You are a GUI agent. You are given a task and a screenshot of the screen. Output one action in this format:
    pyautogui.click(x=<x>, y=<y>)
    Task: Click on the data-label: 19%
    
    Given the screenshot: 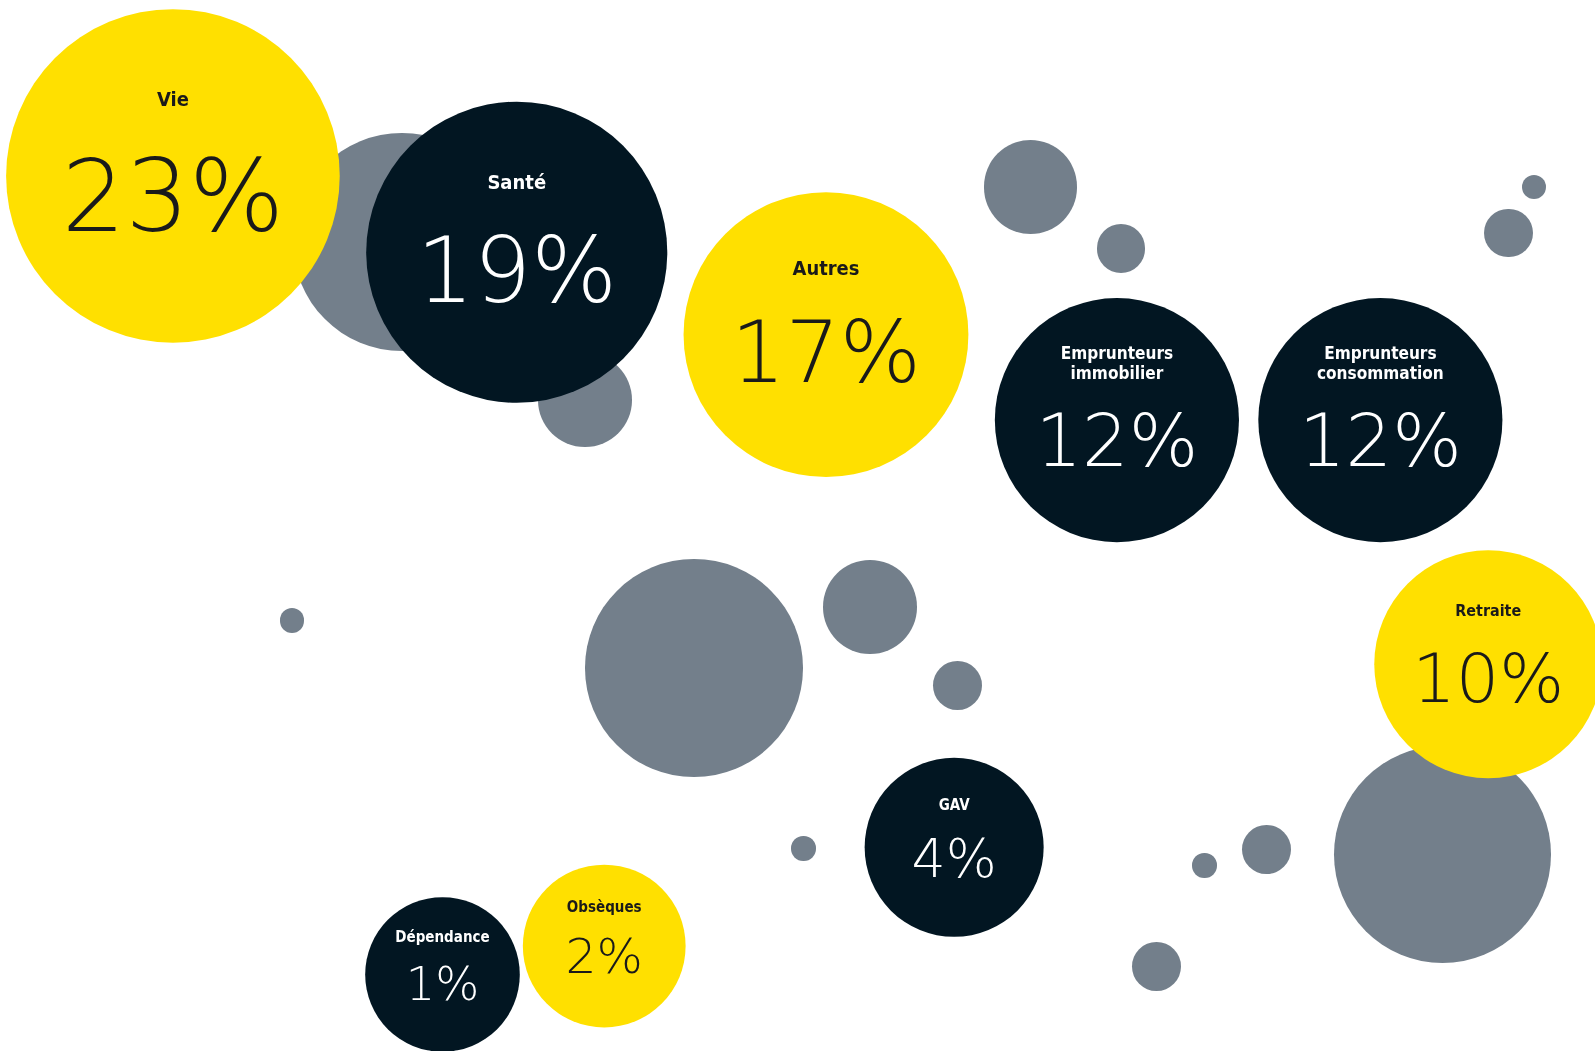 What is the action you would take?
    pyautogui.click(x=517, y=270)
    